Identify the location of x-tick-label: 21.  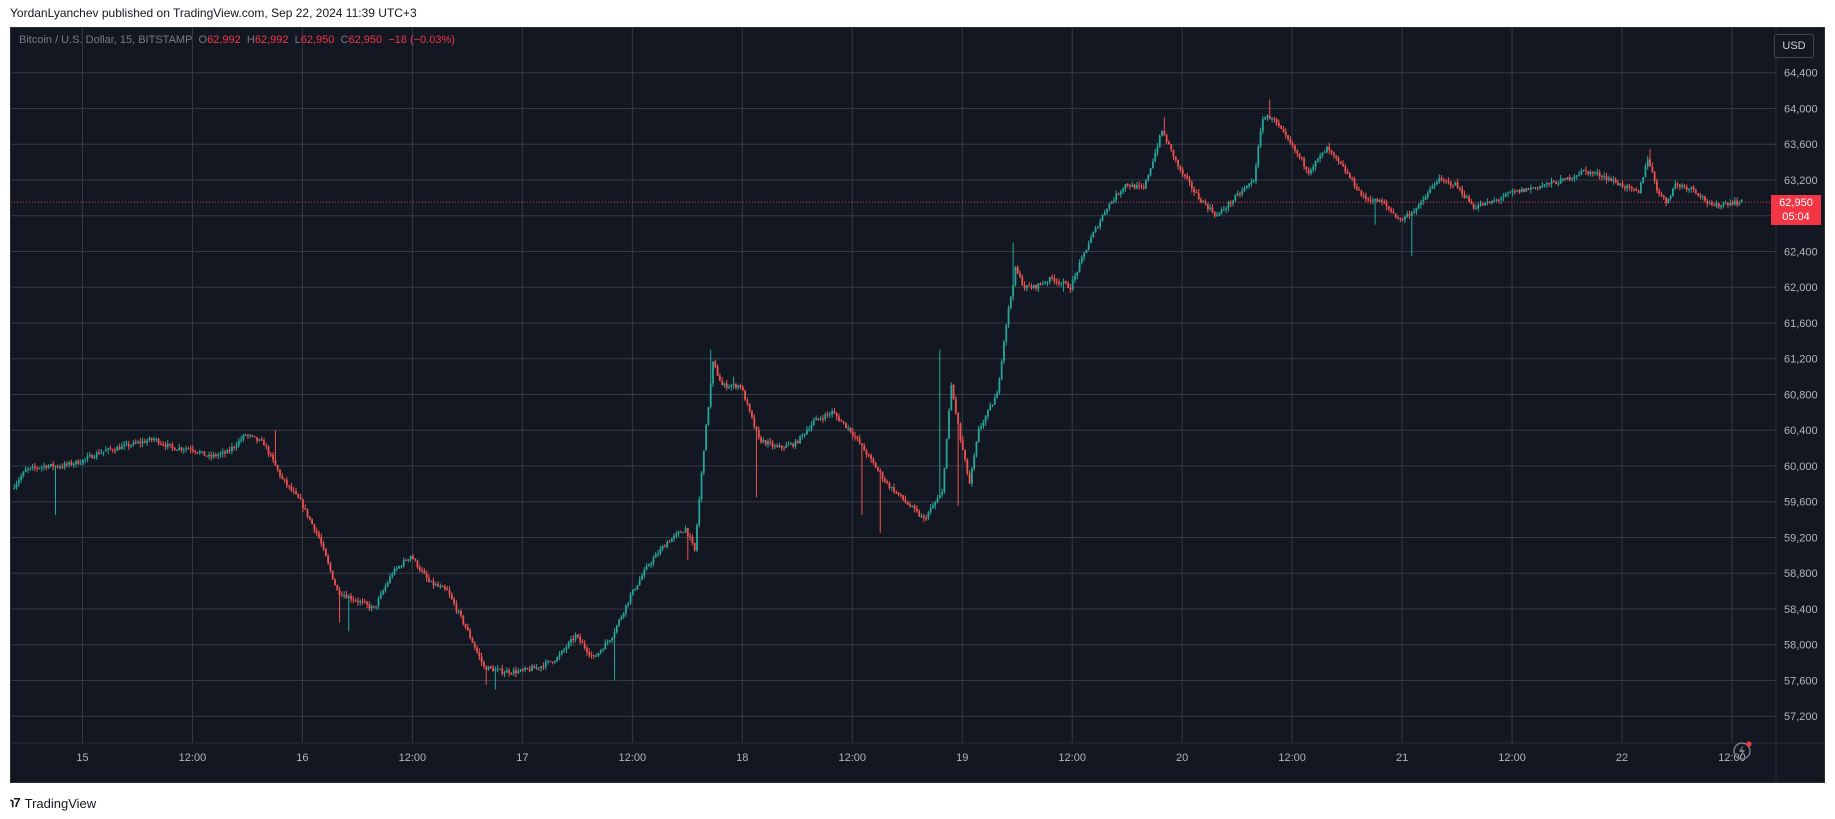
(1402, 758).